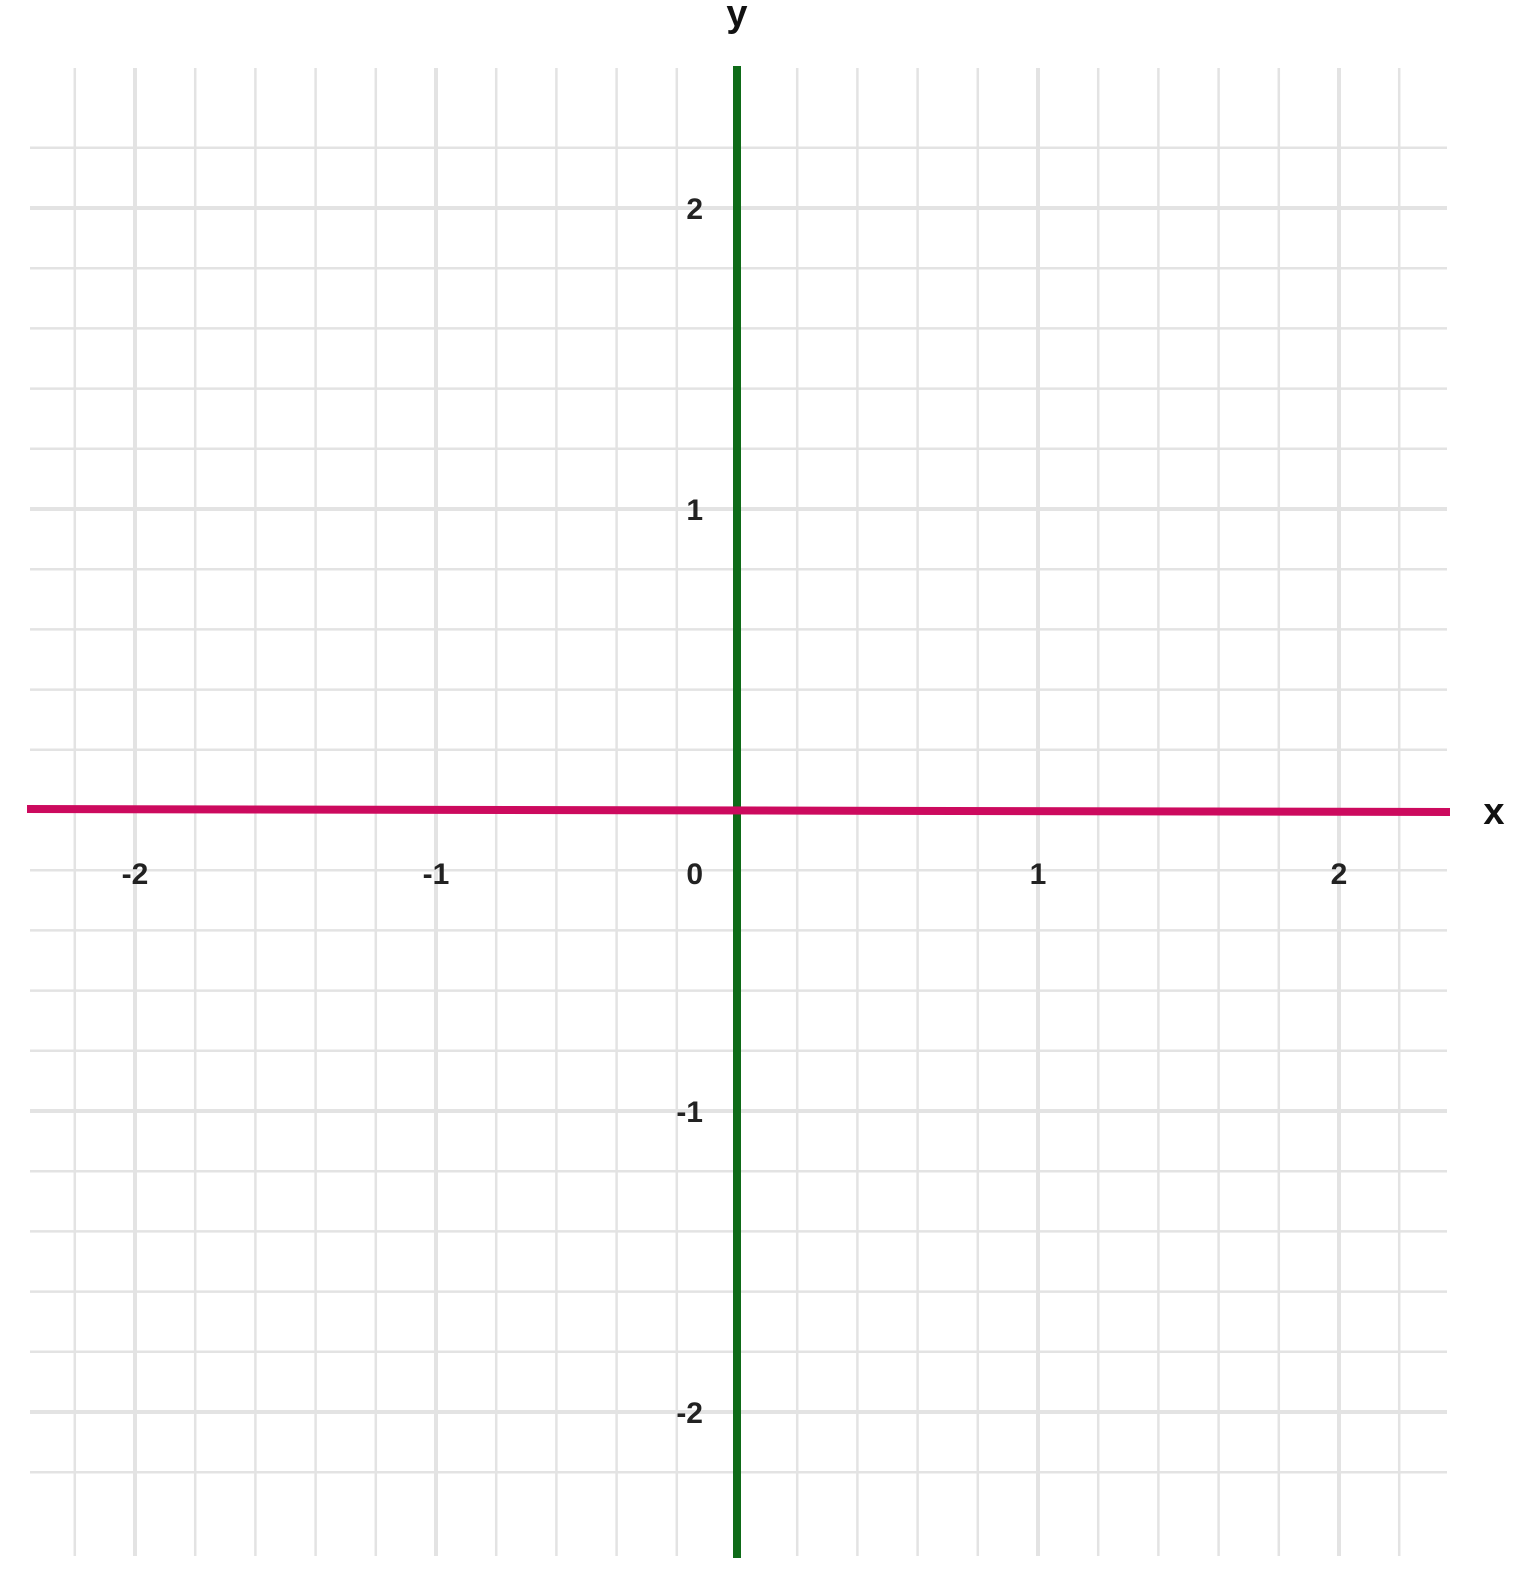  What do you see at coordinates (694, 874) in the screenshot?
I see `origin-label: 0` at bounding box center [694, 874].